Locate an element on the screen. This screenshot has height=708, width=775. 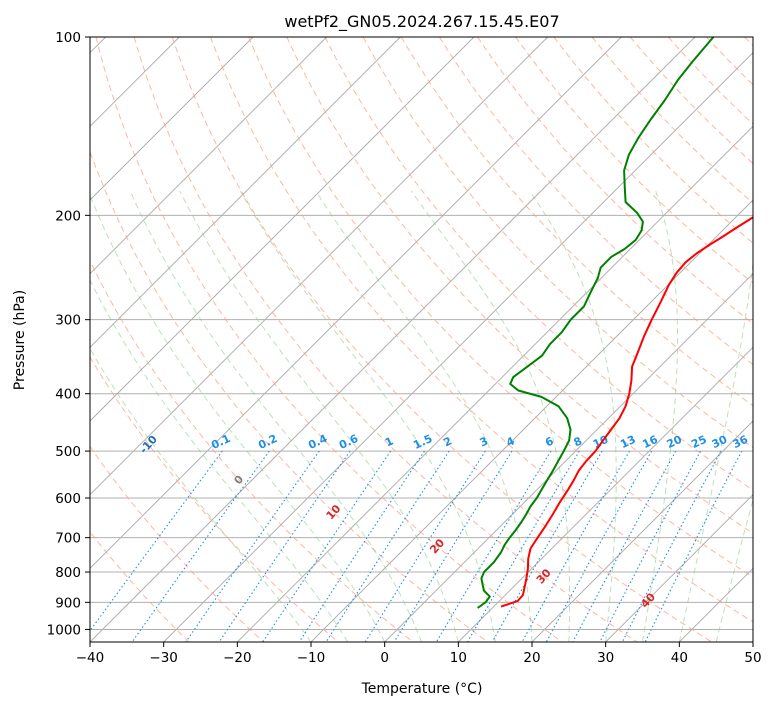
x-tick-label: −30 is located at coordinates (163, 658).